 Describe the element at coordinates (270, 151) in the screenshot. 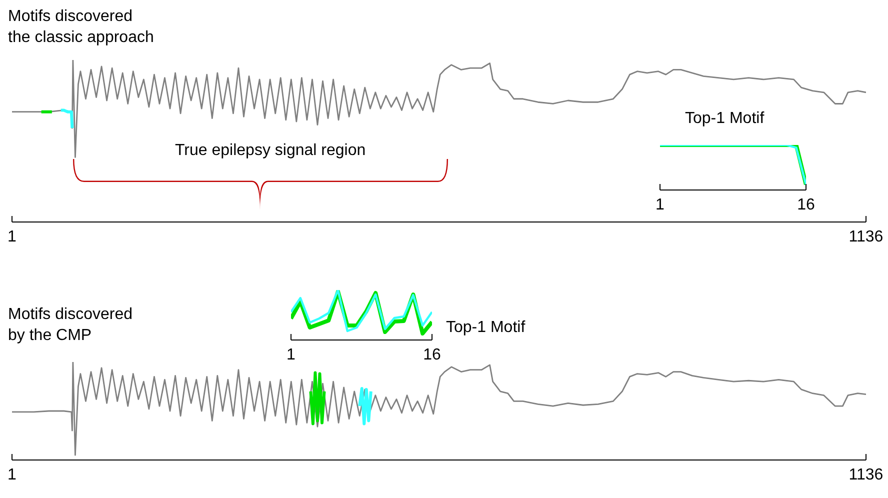

I see `annotation: True epilepsy signal region` at that location.